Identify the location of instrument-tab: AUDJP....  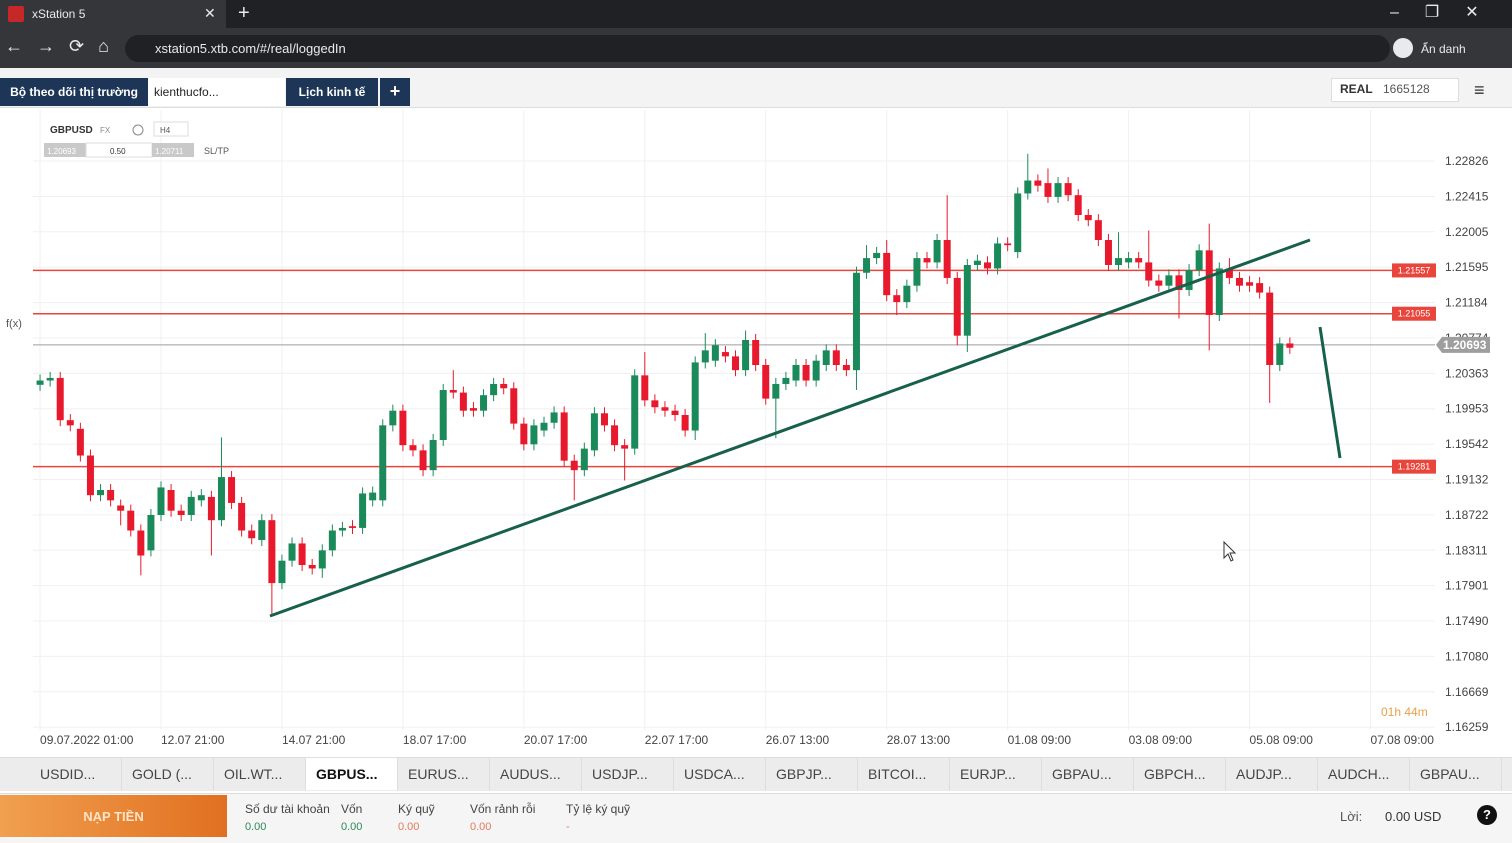
(1272, 774).